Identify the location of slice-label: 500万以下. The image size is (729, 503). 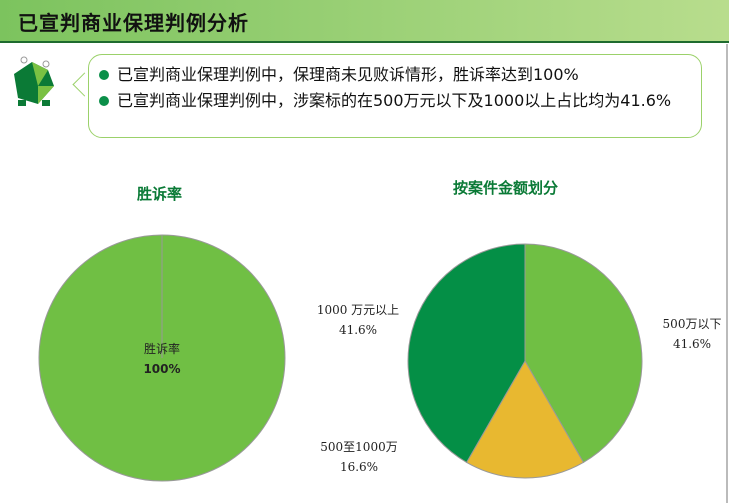
(692, 324).